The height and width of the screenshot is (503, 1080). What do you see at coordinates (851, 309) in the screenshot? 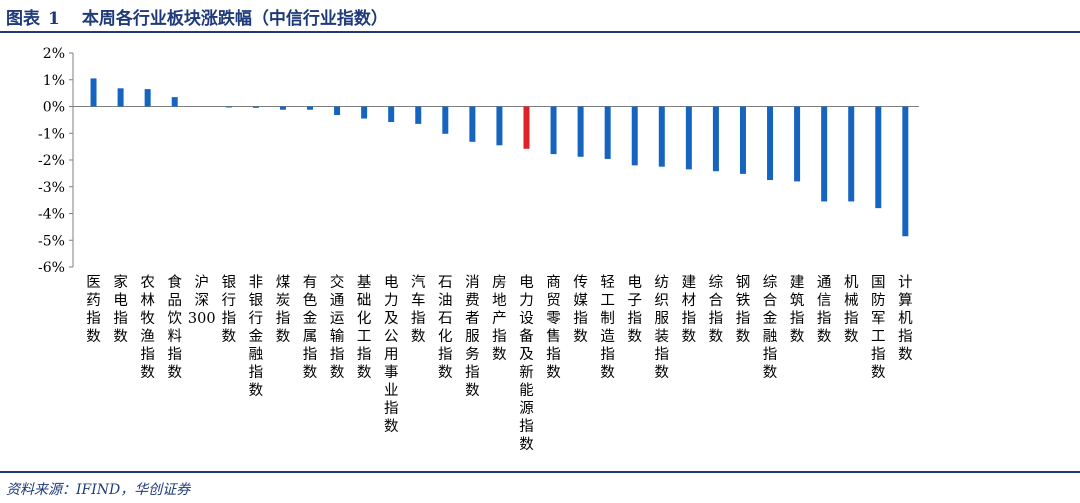
I see `x-category-label: 机械指数` at bounding box center [851, 309].